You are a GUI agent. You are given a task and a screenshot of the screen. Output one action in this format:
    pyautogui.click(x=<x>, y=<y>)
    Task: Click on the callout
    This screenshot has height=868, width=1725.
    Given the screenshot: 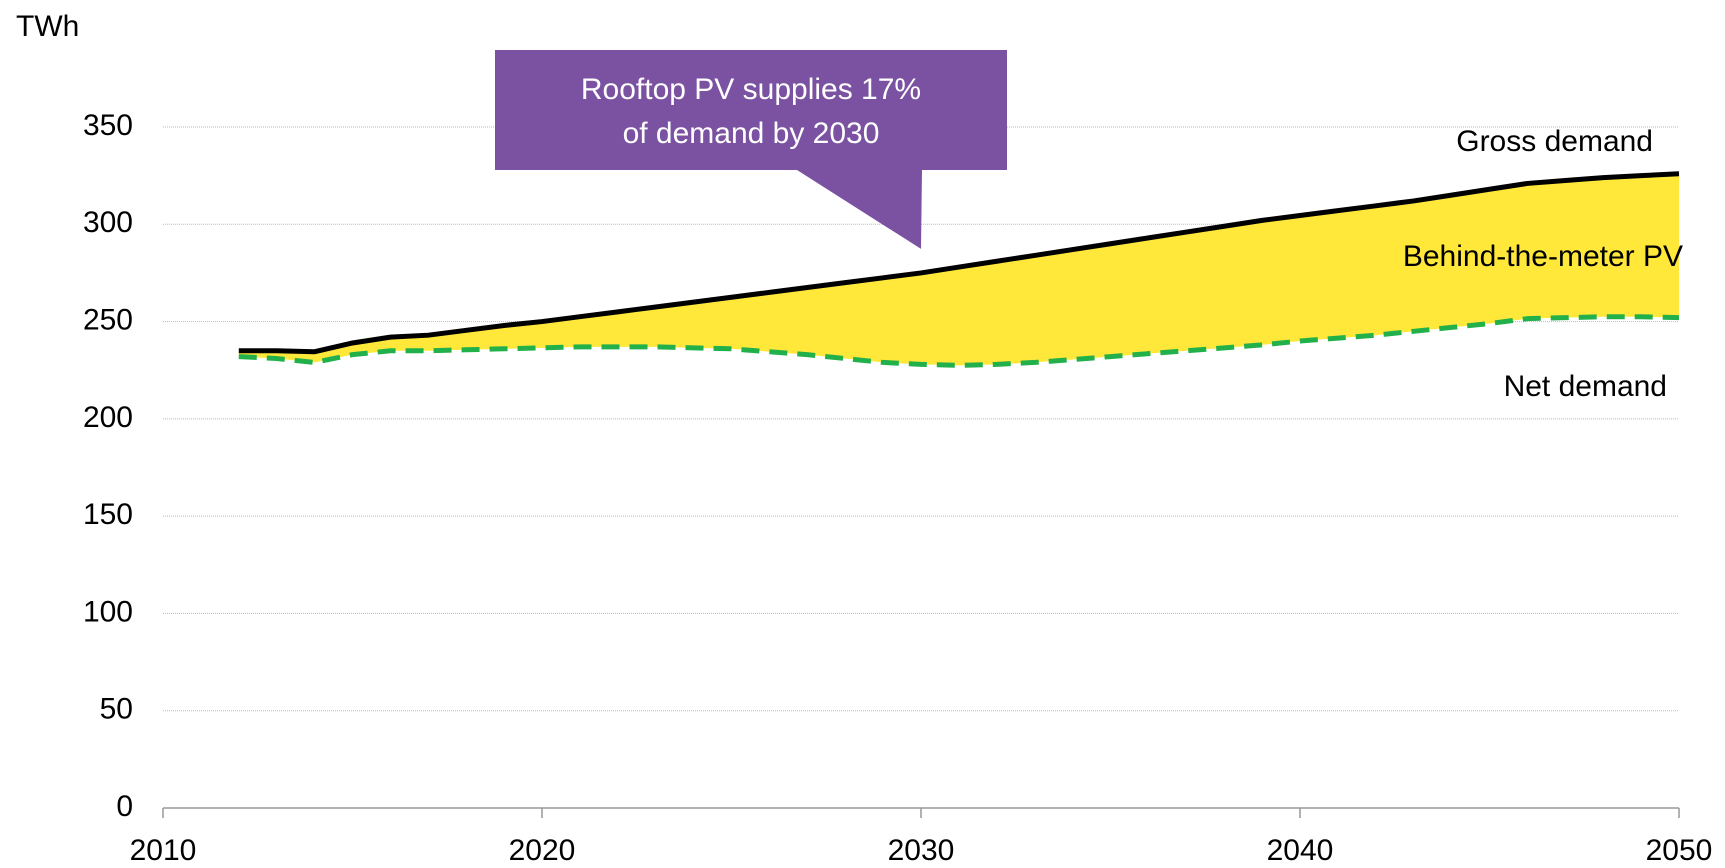 What is the action you would take?
    pyautogui.click(x=751, y=149)
    